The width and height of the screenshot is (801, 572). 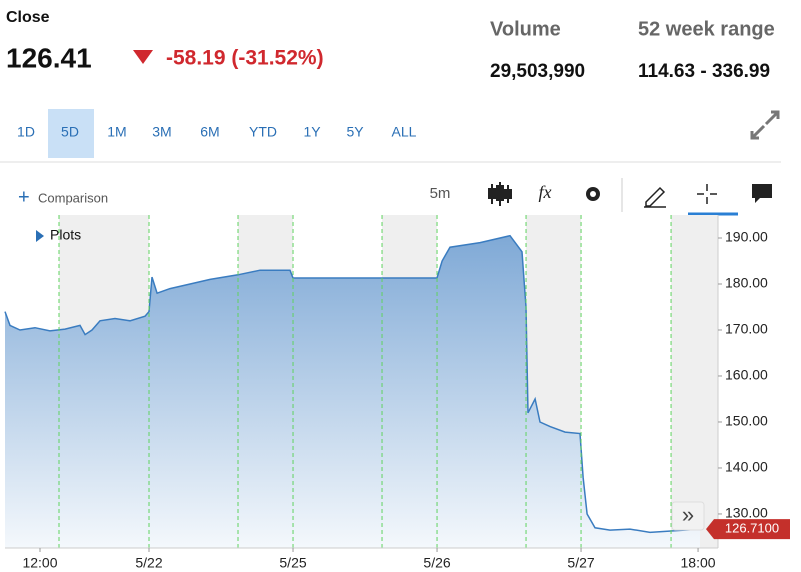 What do you see at coordinates (26, 132) in the screenshot?
I see `range-button: 1D` at bounding box center [26, 132].